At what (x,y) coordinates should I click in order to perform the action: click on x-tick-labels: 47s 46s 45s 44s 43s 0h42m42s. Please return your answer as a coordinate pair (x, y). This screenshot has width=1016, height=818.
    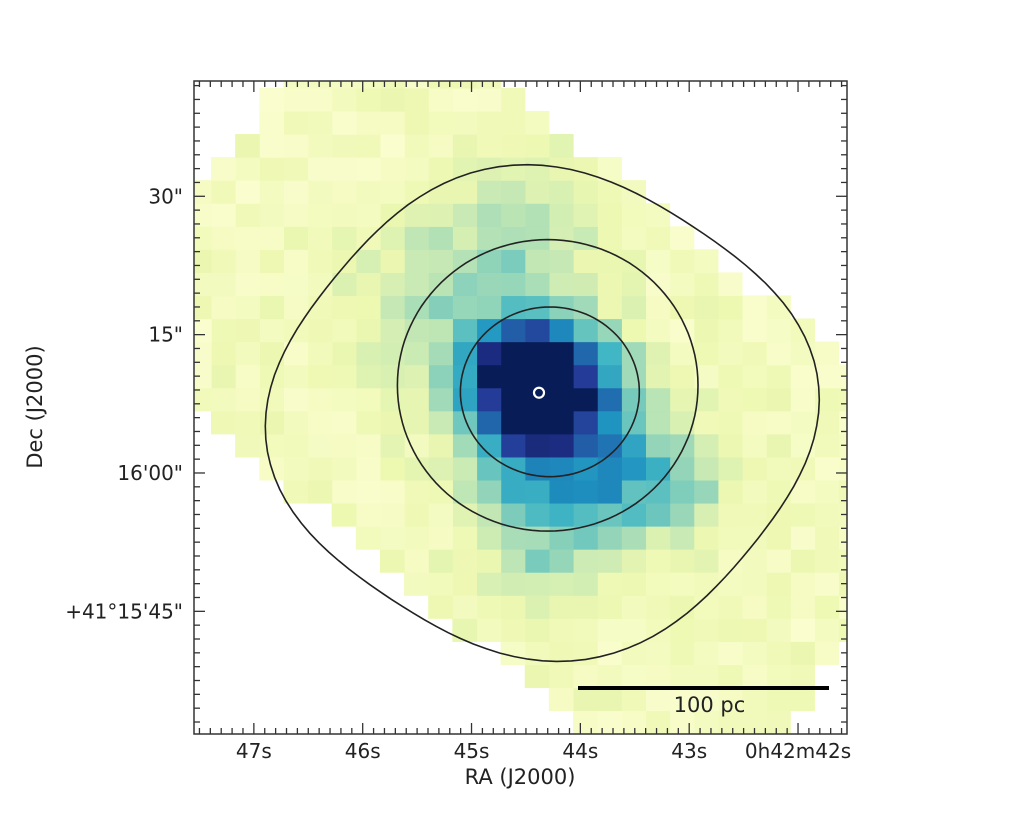
    Looking at the image, I should click on (543, 751).